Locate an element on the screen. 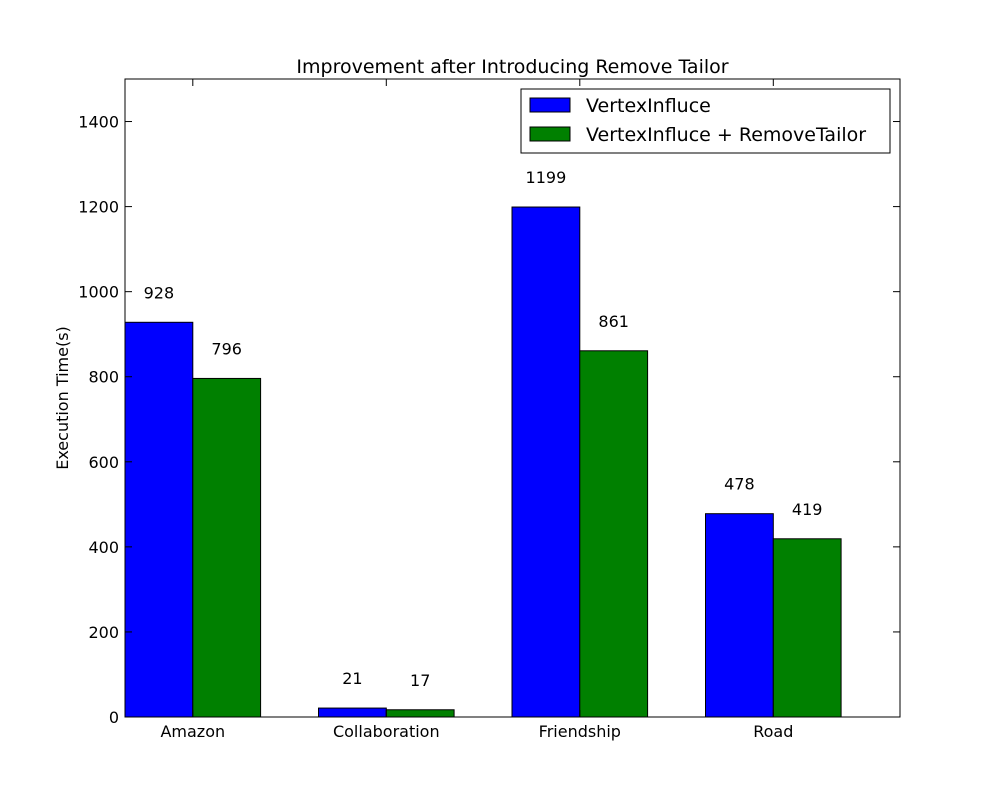 The height and width of the screenshot is (797, 1000). y-tick-label: 800 is located at coordinates (103, 377).